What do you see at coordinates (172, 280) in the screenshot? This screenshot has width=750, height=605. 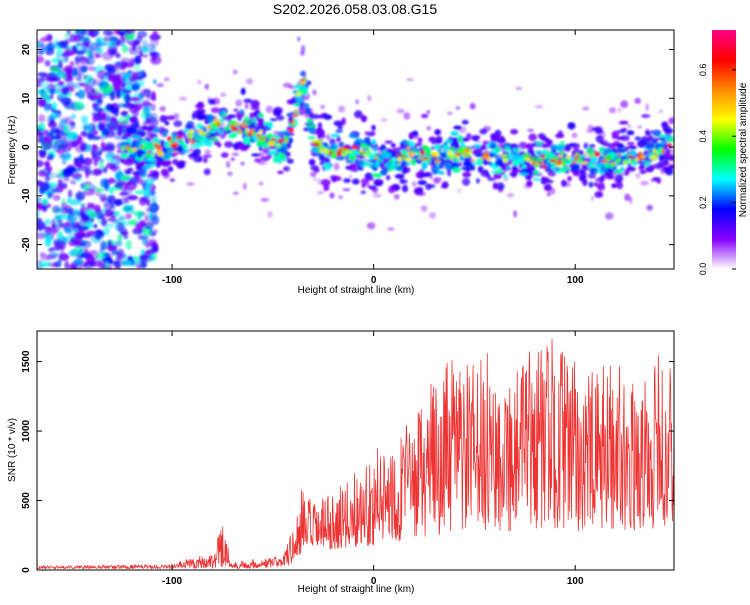 I see `x-tick-label: -100` at bounding box center [172, 280].